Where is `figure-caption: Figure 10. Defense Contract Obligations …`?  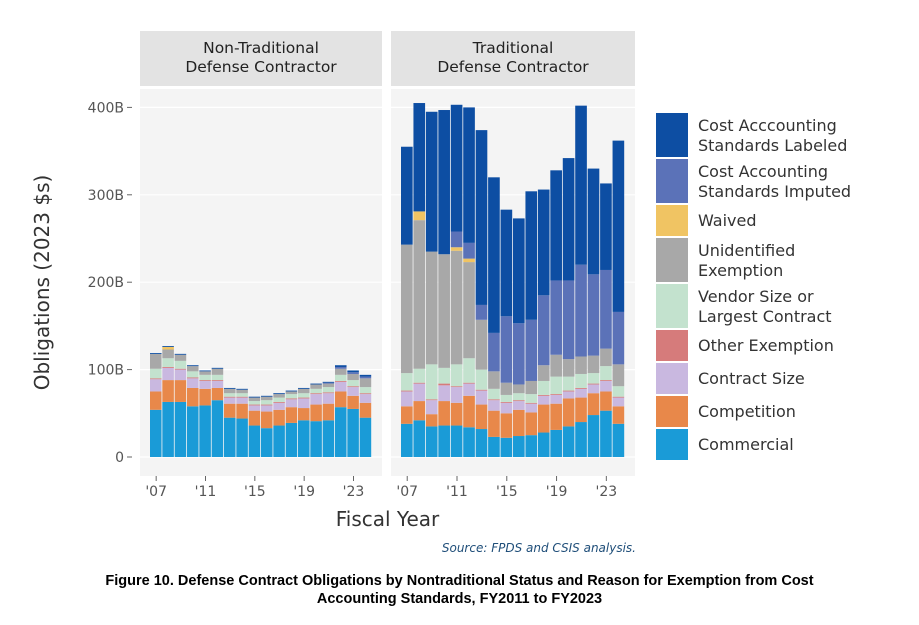
figure-caption: Figure 10. Defense Contract Obligations … is located at coordinates (459, 590).